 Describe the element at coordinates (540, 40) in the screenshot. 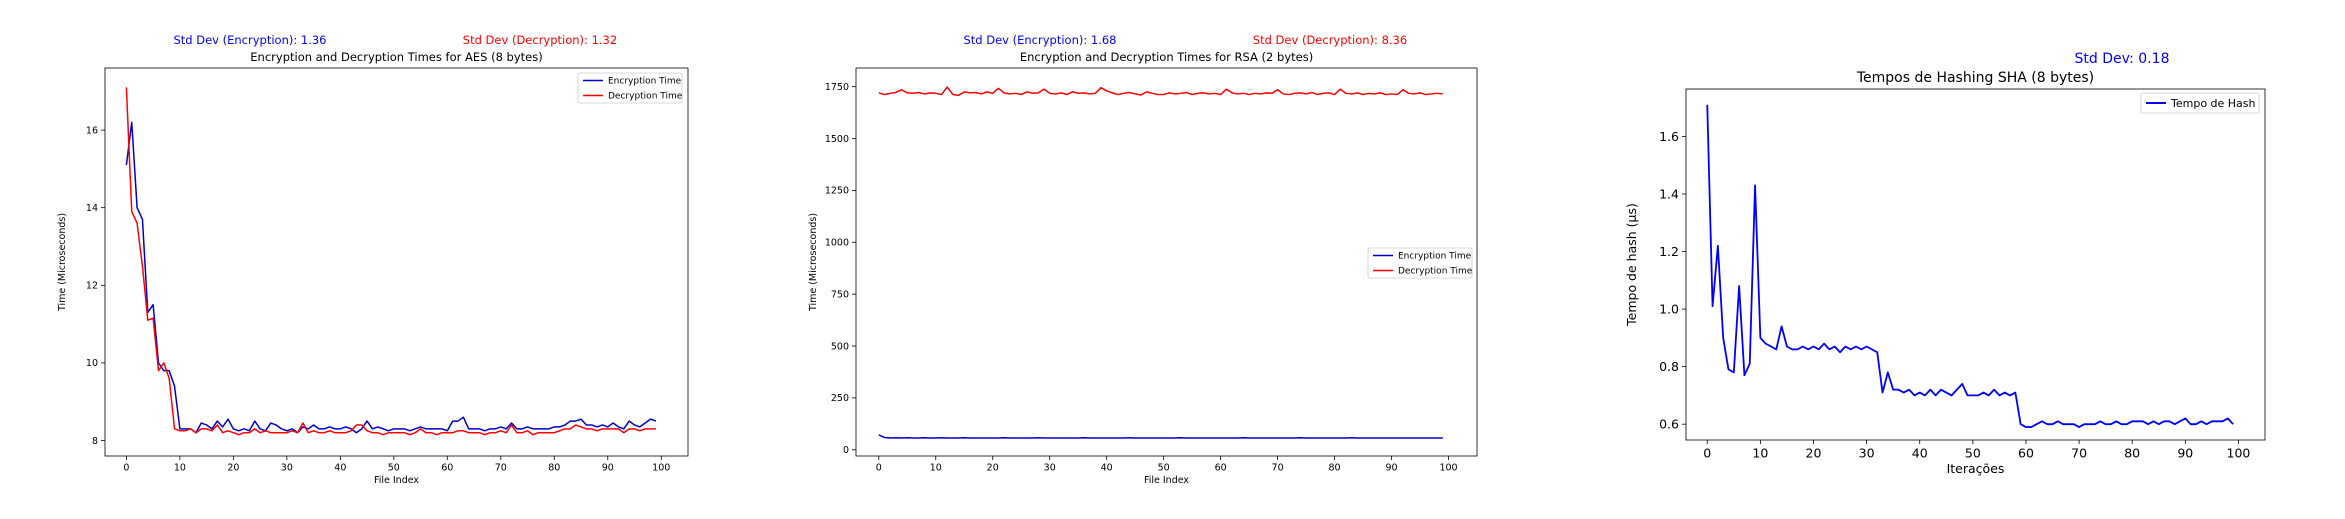

I see `std-dev-annotation: Std Dev (Decryption): 1.32` at that location.